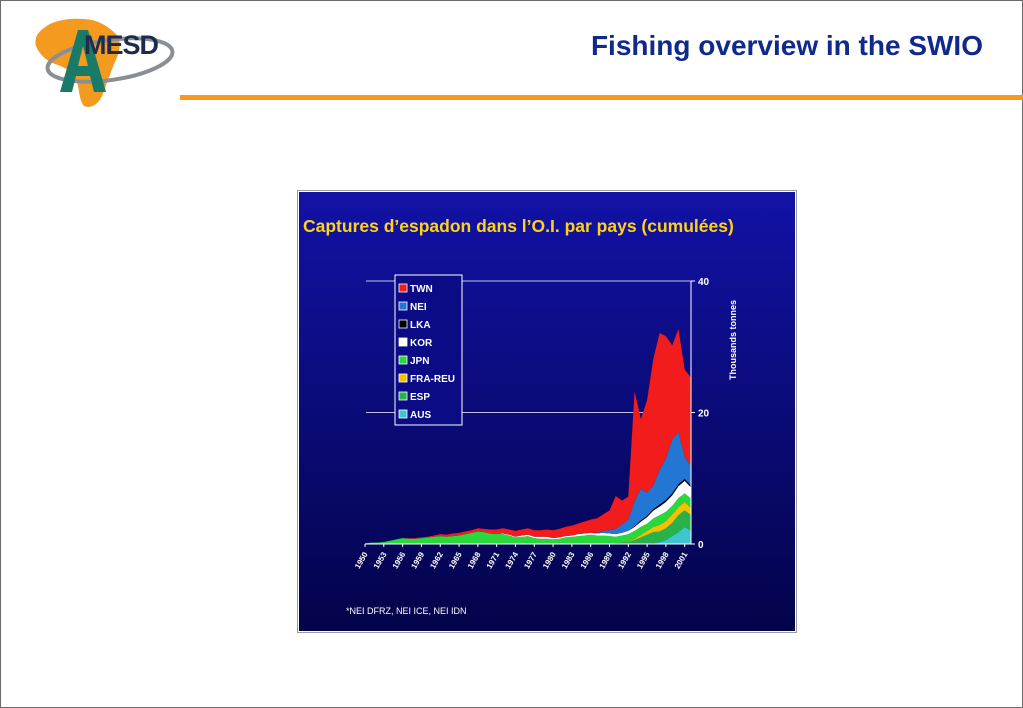 This screenshot has height=708, width=1023. Describe the element at coordinates (432, 379) in the screenshot. I see `legend-label-fra-reu: FRA-REU` at that location.